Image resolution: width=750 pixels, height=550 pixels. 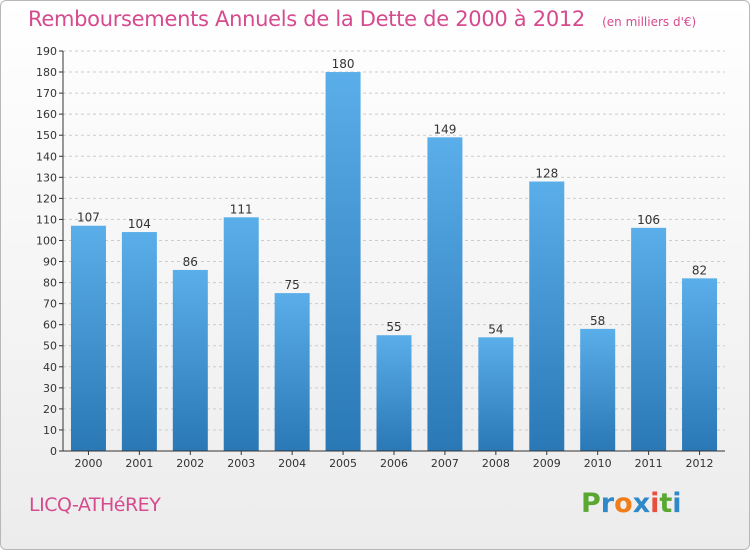 What do you see at coordinates (139, 463) in the screenshot?
I see `x-tick-label: 2001` at bounding box center [139, 463].